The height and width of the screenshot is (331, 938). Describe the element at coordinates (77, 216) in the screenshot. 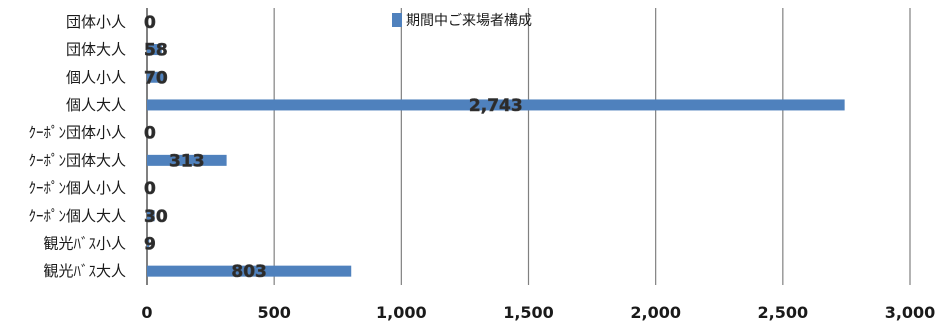

I see `category-label: ｸｰﾎﾟﾝ個人大人` at that location.